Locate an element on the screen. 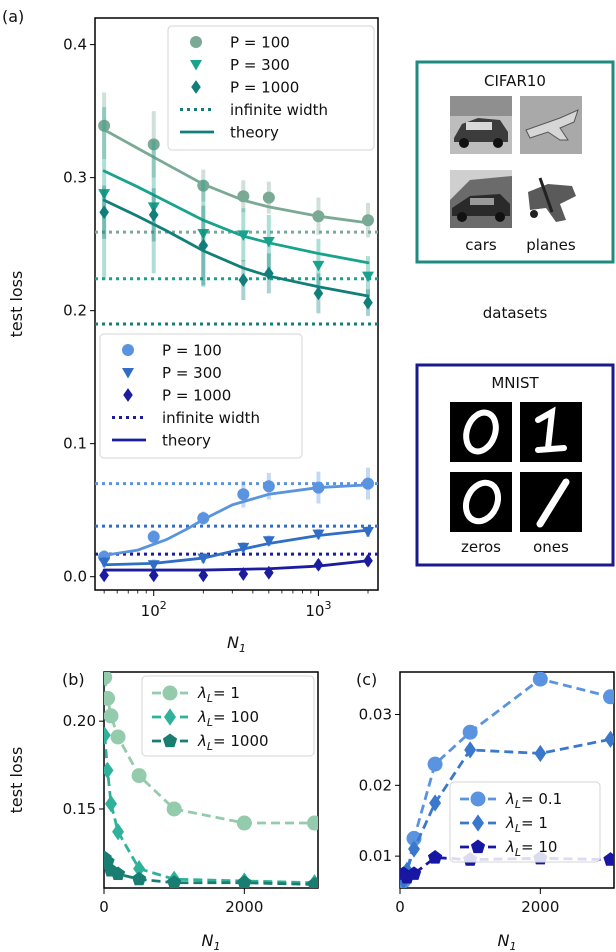 The width and height of the screenshot is (616, 952). panel-c-legend-box is located at coordinates (525, 822).